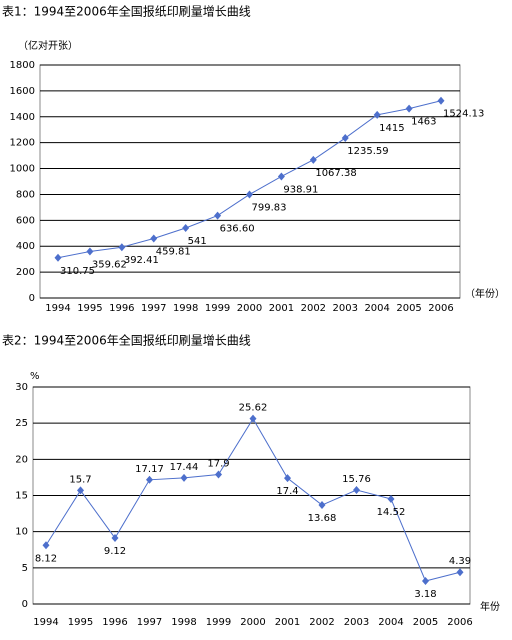 The height and width of the screenshot is (640, 512). I want to click on data-label: 392.41, so click(141, 260).